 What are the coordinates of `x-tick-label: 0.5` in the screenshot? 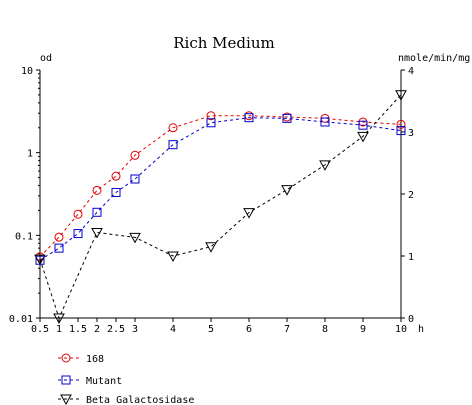 It's located at (40, 329).